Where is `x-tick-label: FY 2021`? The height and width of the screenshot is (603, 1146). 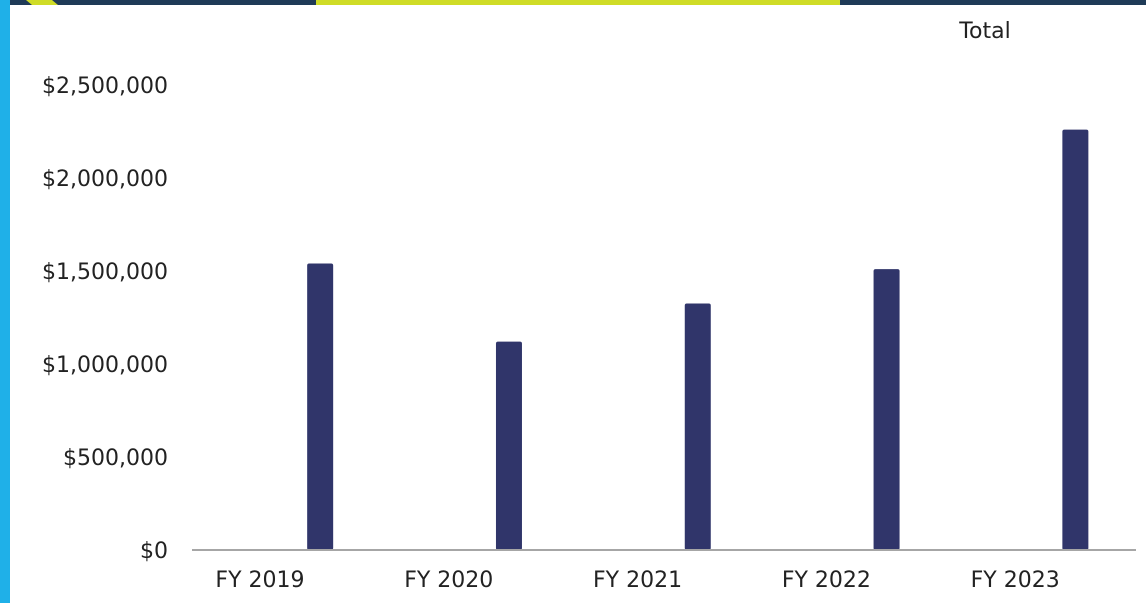
x-tick-label: FY 2021 is located at coordinates (637, 580).